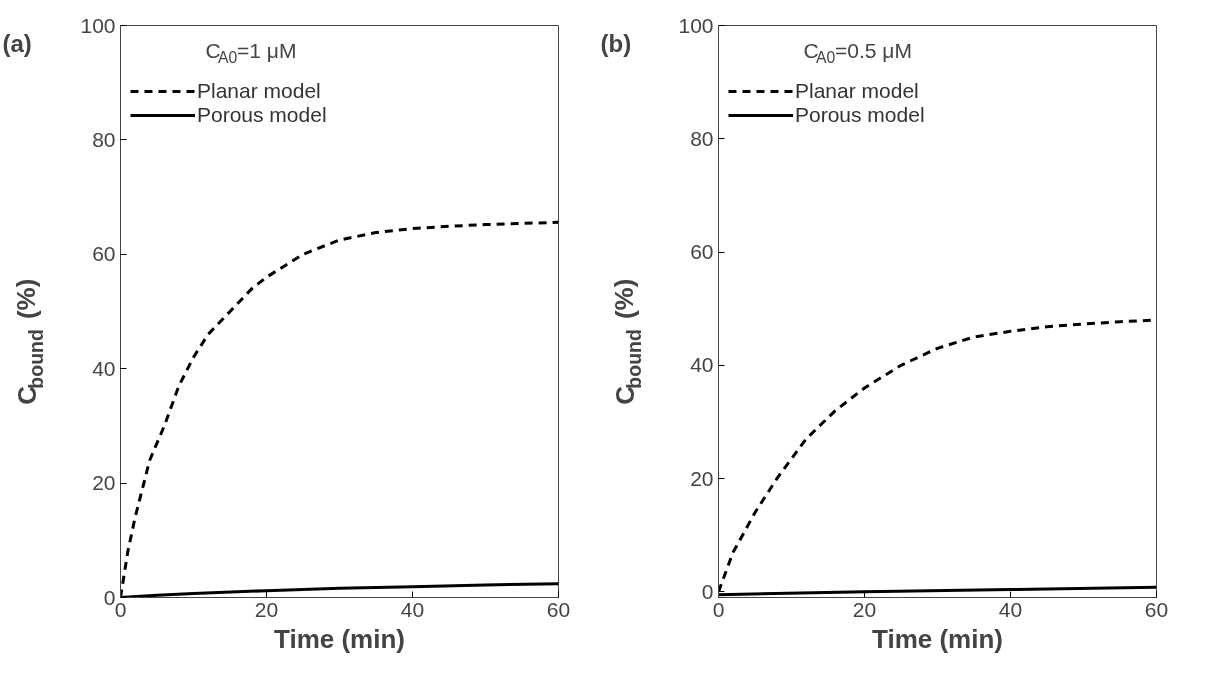  Describe the element at coordinates (616, 43) in the screenshot. I see `chart-title: (b)` at that location.